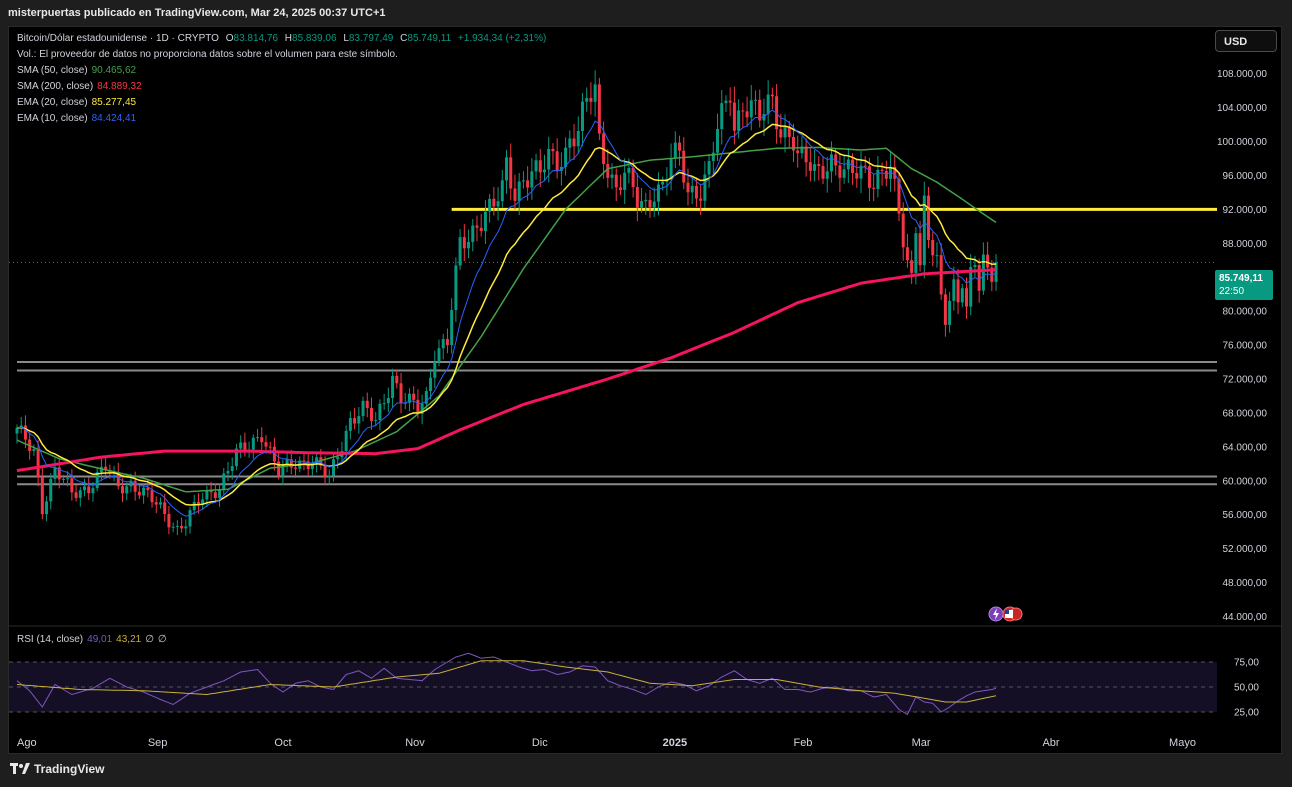 This screenshot has height=787, width=1292. I want to click on indicator-sma50: SMA (50, close) 90.465,62, so click(78, 71).